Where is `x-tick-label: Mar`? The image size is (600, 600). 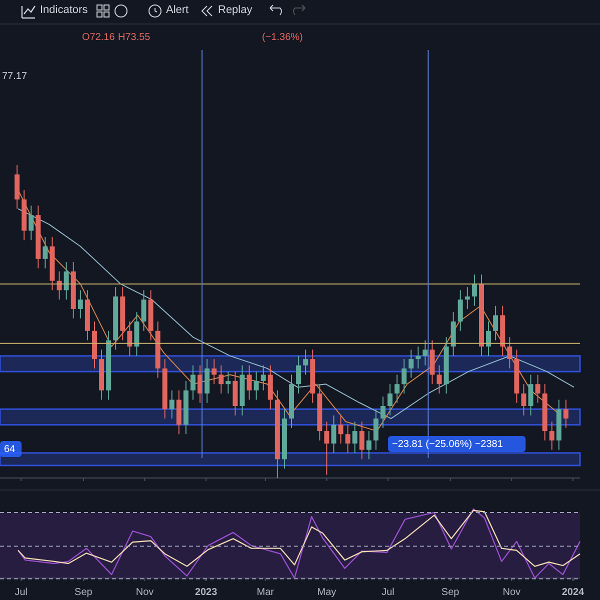
x-tick-label: Mar is located at coordinates (265, 592).